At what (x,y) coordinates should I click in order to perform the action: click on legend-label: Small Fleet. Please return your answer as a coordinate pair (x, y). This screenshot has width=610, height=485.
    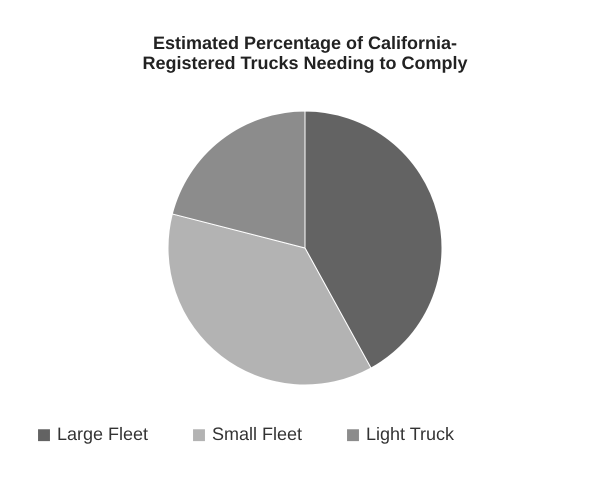
    Looking at the image, I should click on (257, 434).